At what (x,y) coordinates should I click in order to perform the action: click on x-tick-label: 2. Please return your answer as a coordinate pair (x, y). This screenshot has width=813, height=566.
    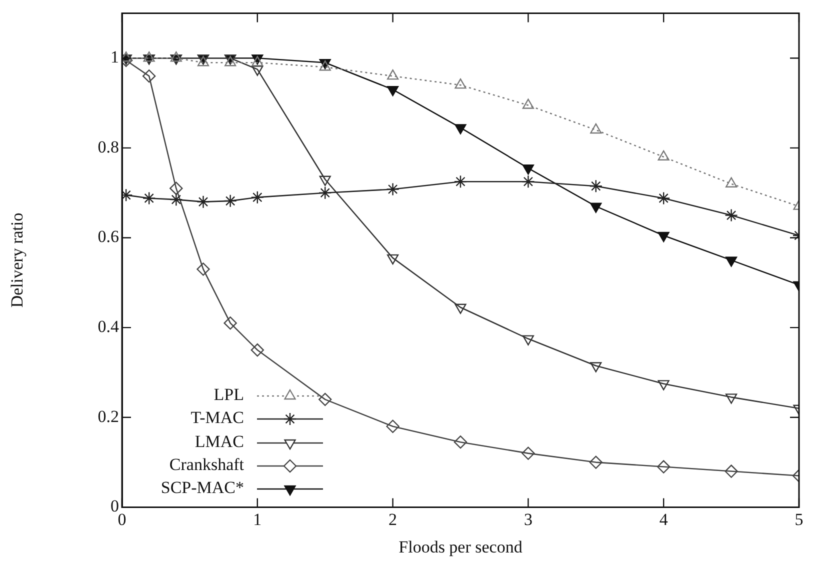
    Looking at the image, I should click on (393, 519).